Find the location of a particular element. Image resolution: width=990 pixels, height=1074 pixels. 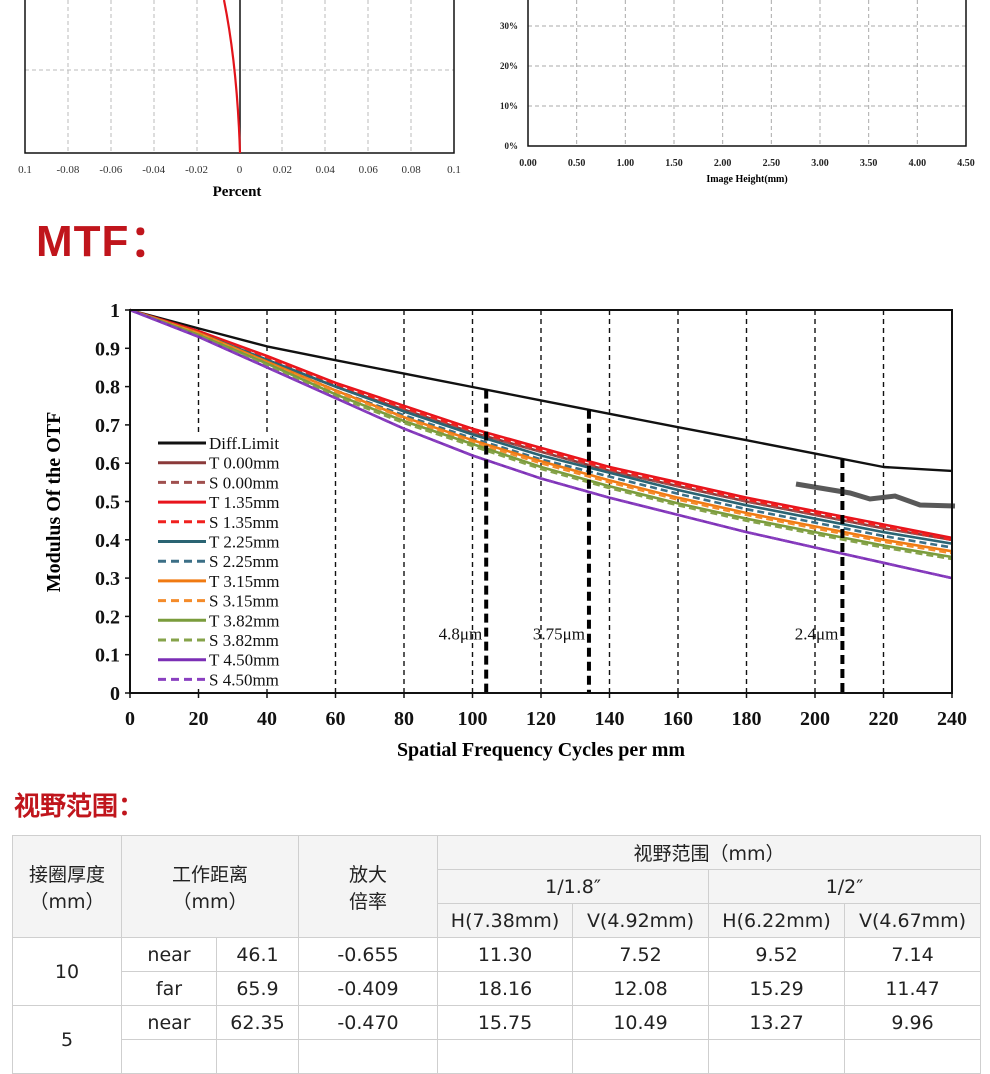

position-cell is located at coordinates (169, 1056).